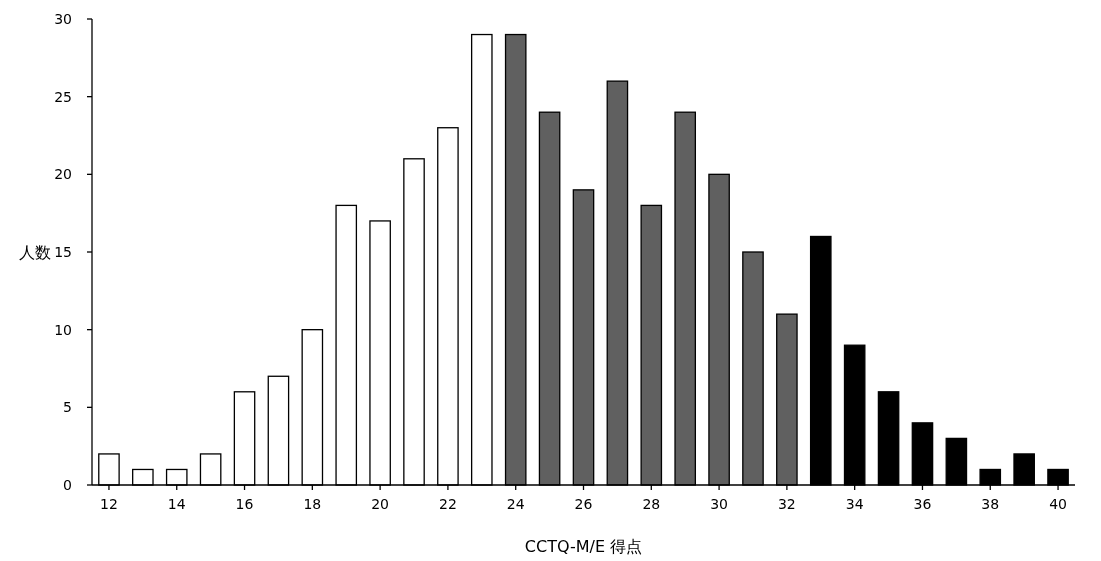 The image size is (1101, 561). Describe the element at coordinates (67, 407) in the screenshot. I see `y-tick-label: 5` at that location.